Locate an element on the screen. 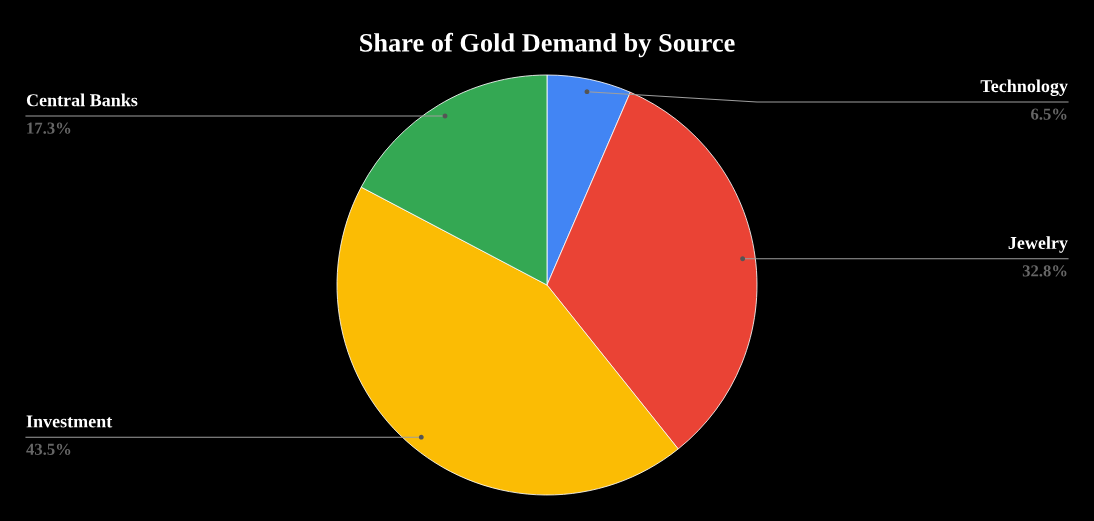  chart-title: Share of Gold Demand by Source is located at coordinates (547, 45).